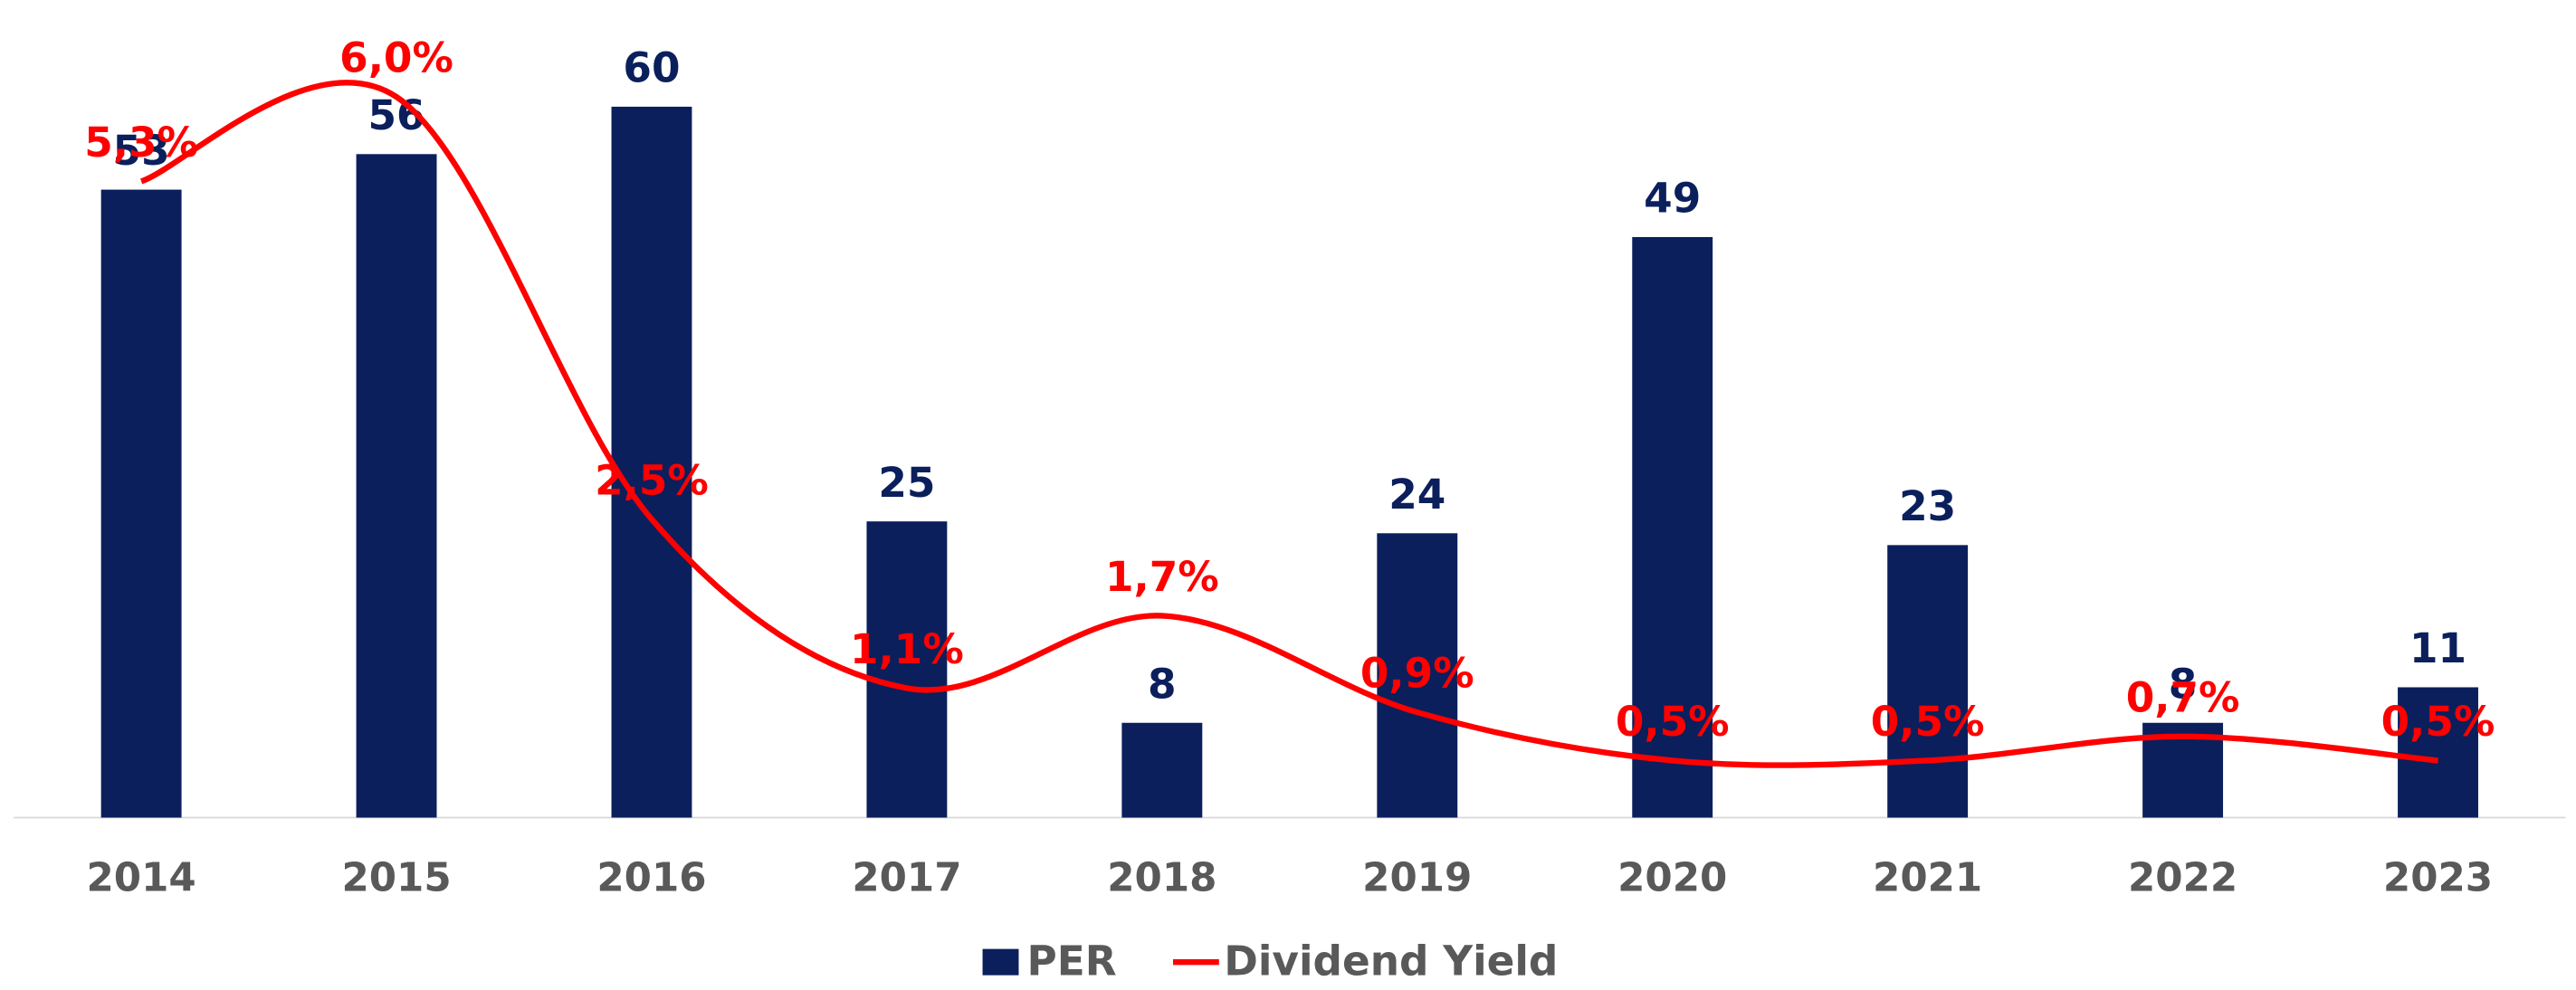 The image size is (2576, 990). What do you see at coordinates (142, 878) in the screenshot?
I see `x-tick-label: 2014` at bounding box center [142, 878].